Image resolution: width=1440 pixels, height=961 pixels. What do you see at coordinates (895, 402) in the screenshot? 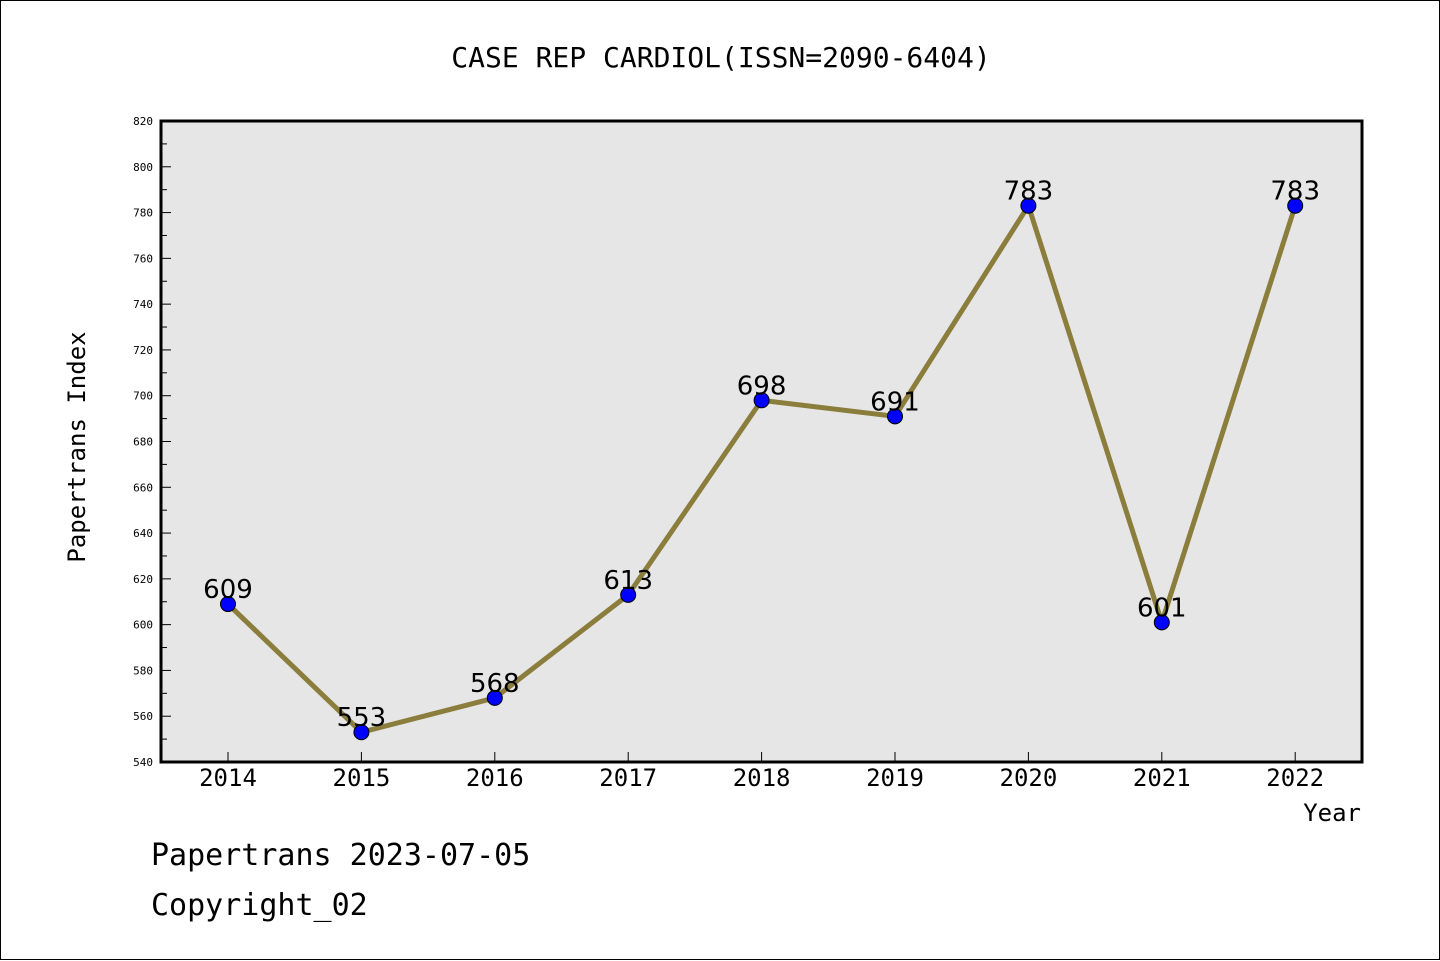
I see `data-label: 691` at bounding box center [895, 402].